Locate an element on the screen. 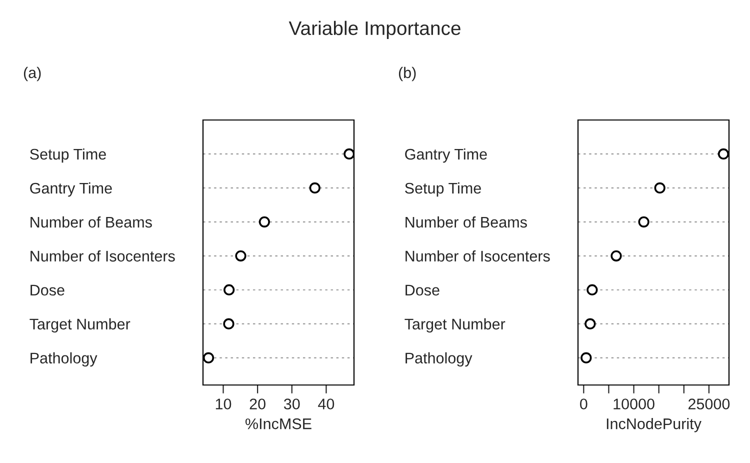  x-tick-label: 10000 is located at coordinates (634, 404).